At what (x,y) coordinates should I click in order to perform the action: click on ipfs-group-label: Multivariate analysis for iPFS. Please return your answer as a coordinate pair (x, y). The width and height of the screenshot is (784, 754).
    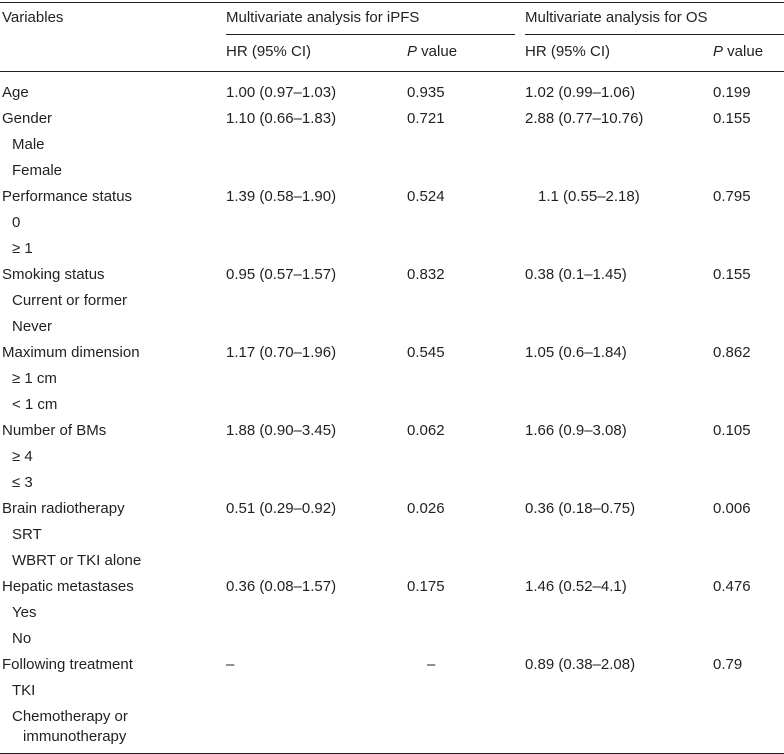
    Looking at the image, I should click on (370, 22).